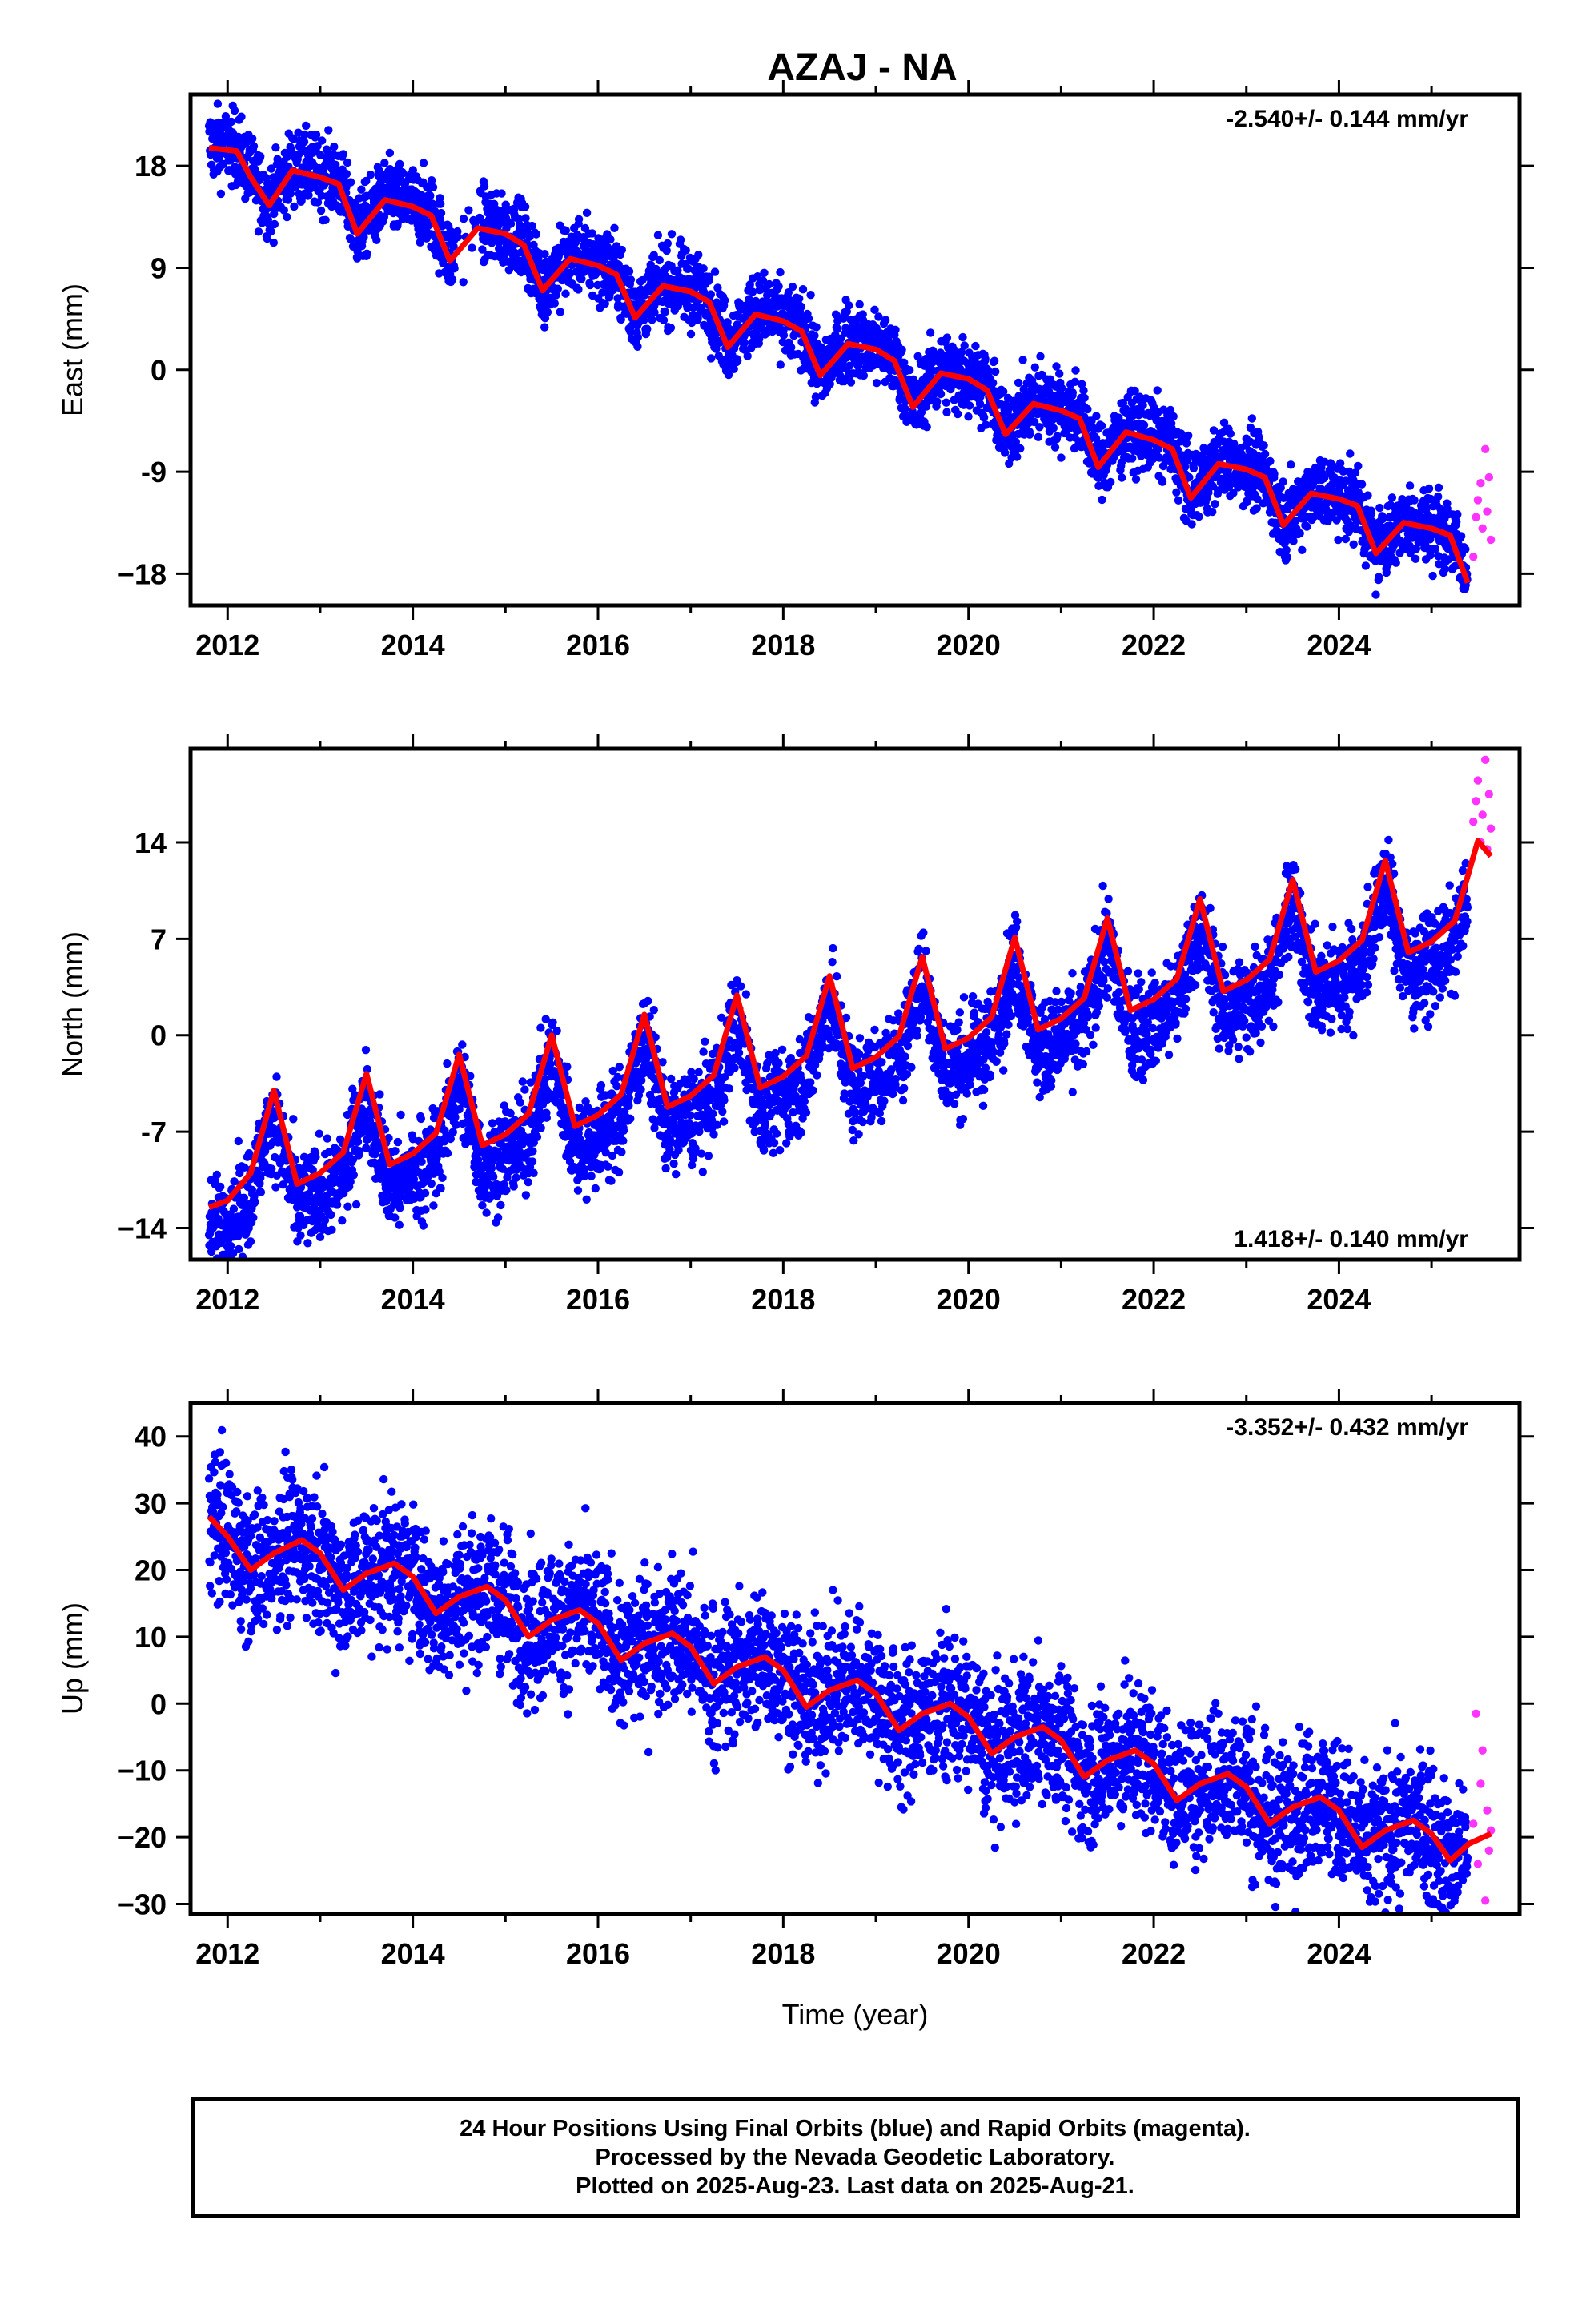 Image resolution: width=1582 pixels, height=2324 pixels. I want to click on x-tick-label: 2024, so click(1339, 645).